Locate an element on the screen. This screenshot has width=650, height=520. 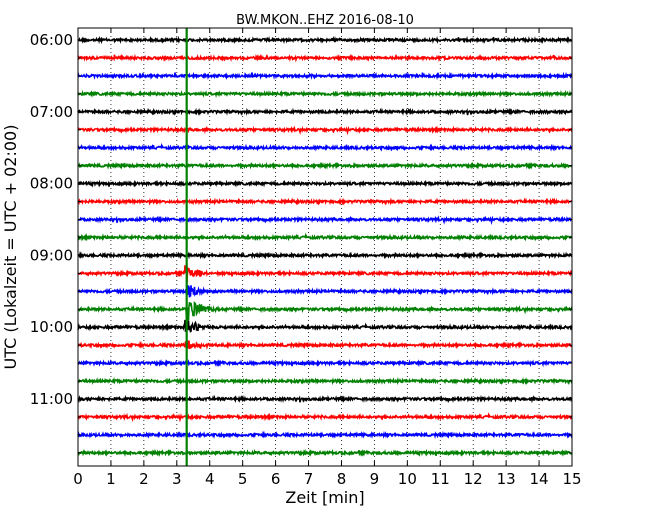
x-tick-label: 5 is located at coordinates (243, 479).